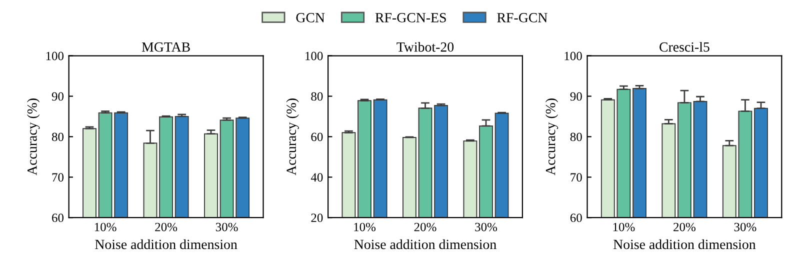 The height and width of the screenshot is (272, 810). What do you see at coordinates (317, 218) in the screenshot?
I see `y-tick-label: 20` at bounding box center [317, 218].